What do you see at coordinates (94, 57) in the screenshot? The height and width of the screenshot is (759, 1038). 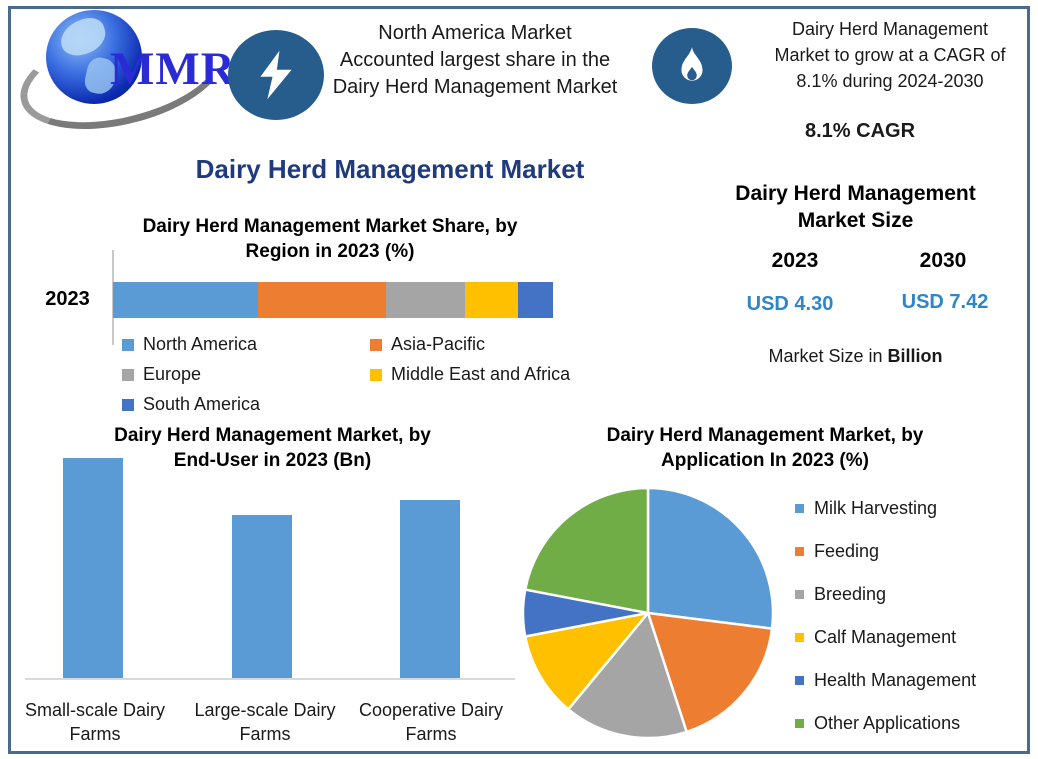 I see `globe-icon` at bounding box center [94, 57].